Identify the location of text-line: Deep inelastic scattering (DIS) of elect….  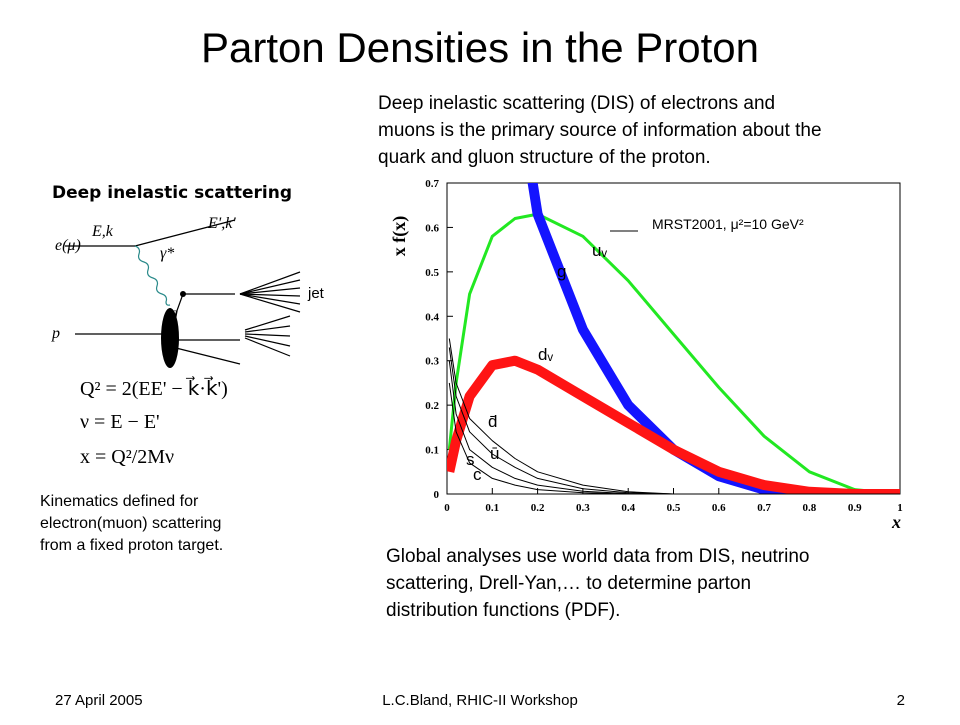
(576, 103).